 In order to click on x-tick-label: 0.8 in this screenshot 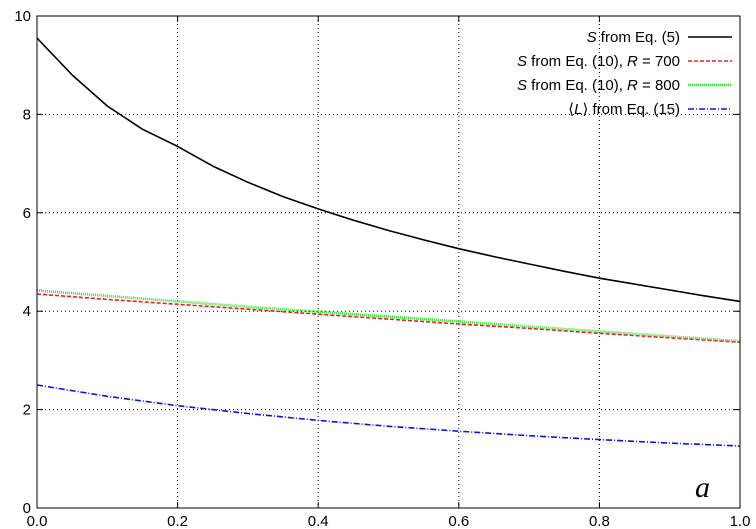, I will do `click(599, 521)`.